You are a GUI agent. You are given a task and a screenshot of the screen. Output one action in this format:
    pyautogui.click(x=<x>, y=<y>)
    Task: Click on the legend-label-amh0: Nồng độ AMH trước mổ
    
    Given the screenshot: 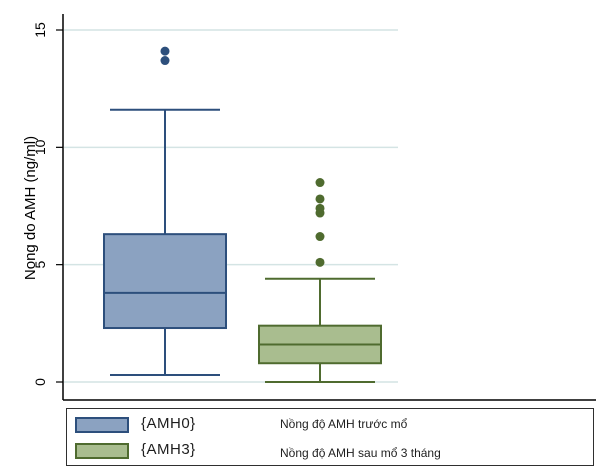 What is the action you would take?
    pyautogui.click(x=344, y=424)
    